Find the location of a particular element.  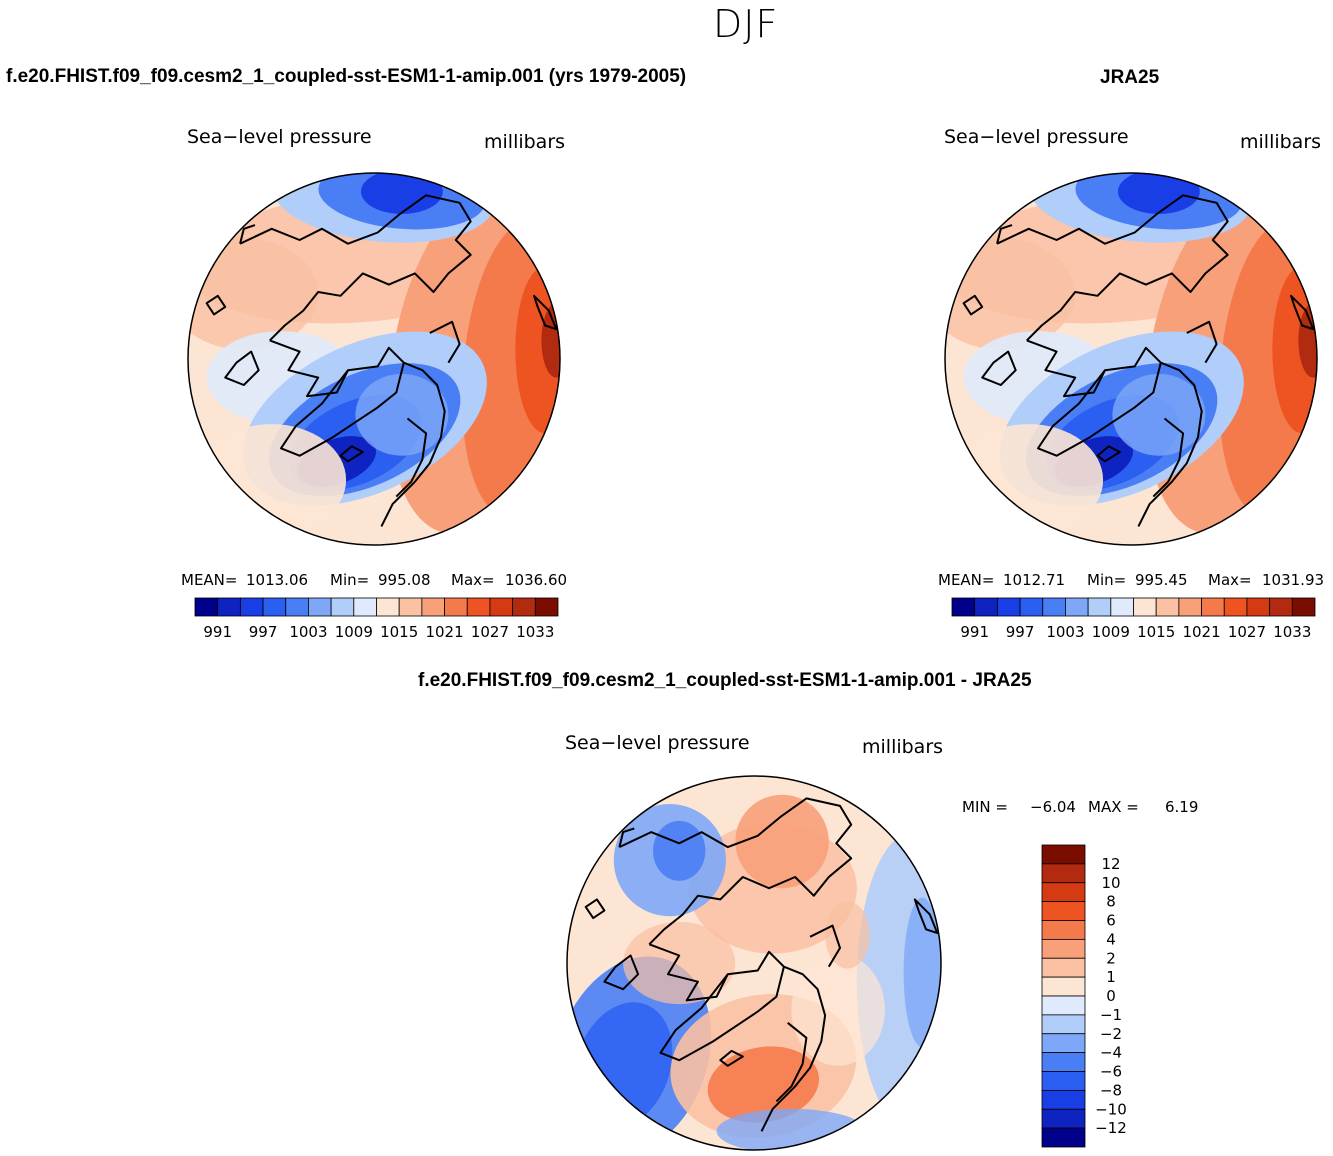

colorbar-tick-label: −4 is located at coordinates (1111, 1053).